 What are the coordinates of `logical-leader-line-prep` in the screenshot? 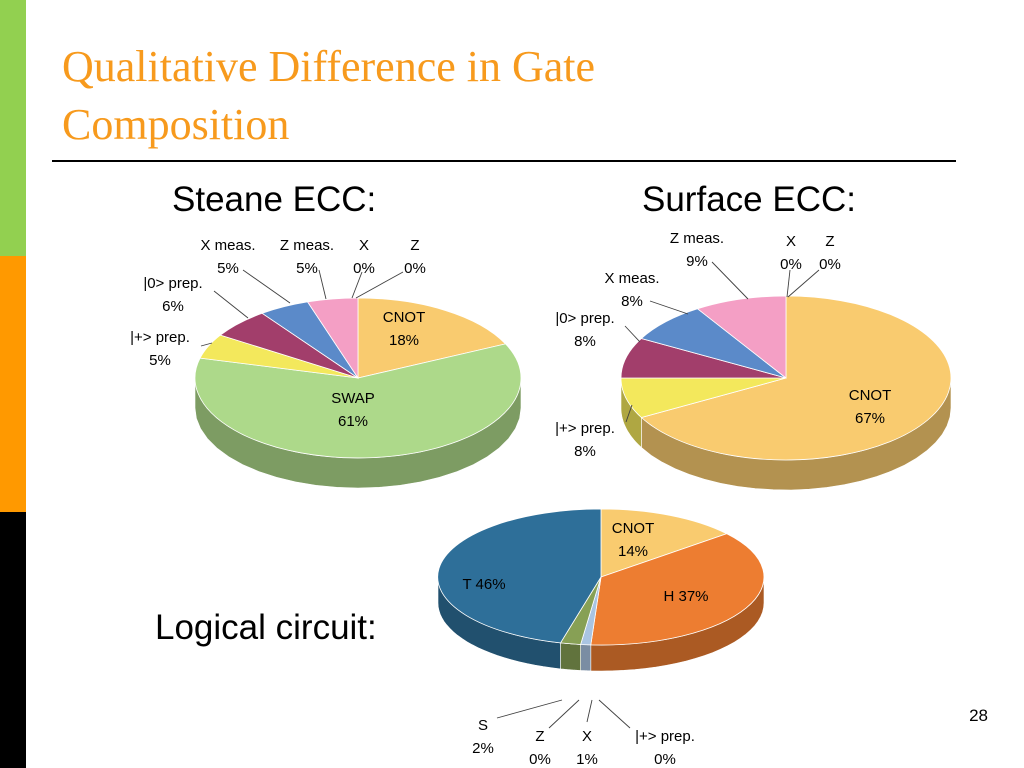 It's located at (614, 714).